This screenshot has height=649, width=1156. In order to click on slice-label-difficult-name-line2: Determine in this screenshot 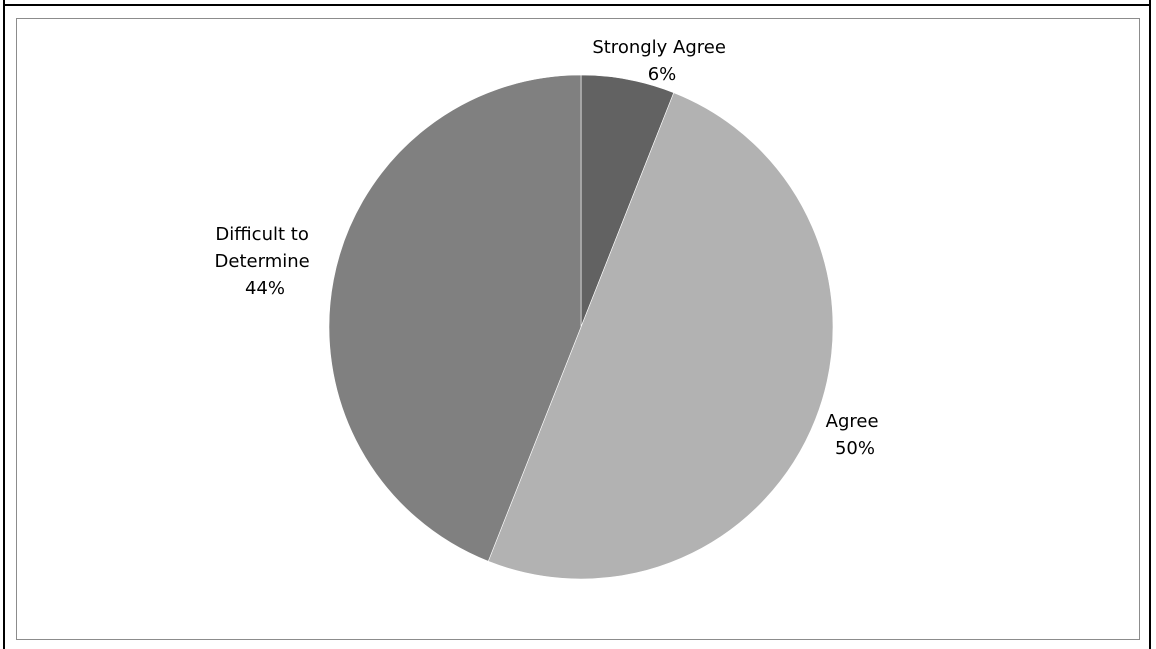, I will do `click(262, 261)`.